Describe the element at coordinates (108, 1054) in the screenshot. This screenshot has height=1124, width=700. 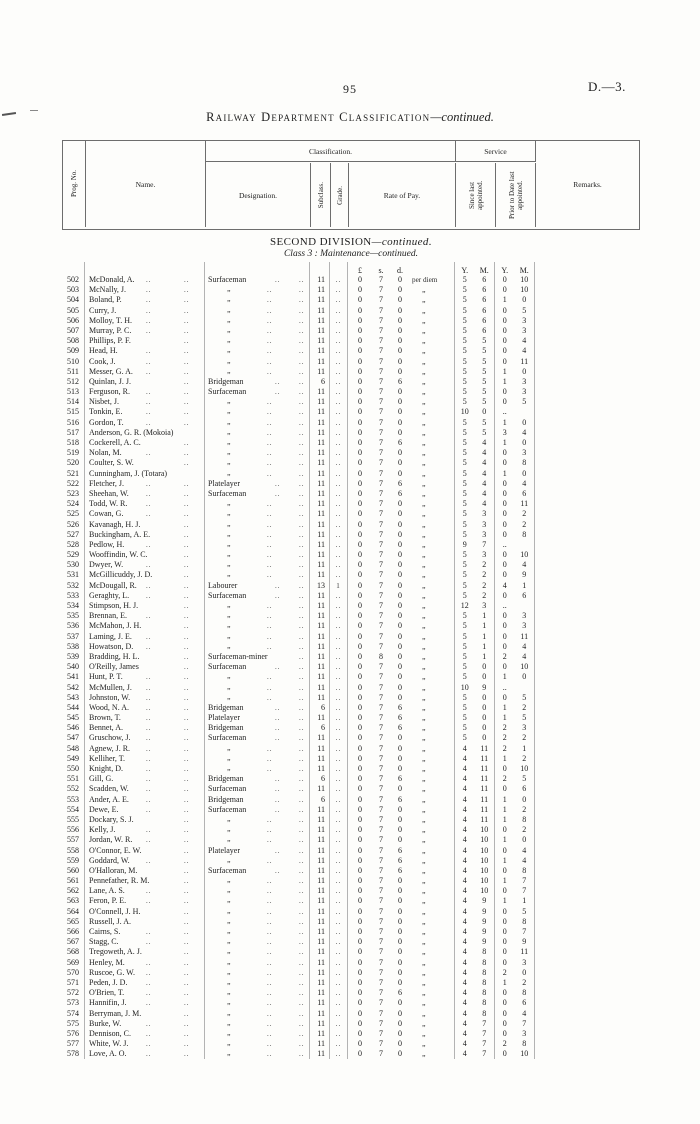
I see `name-text: Love, A. O.` at that location.